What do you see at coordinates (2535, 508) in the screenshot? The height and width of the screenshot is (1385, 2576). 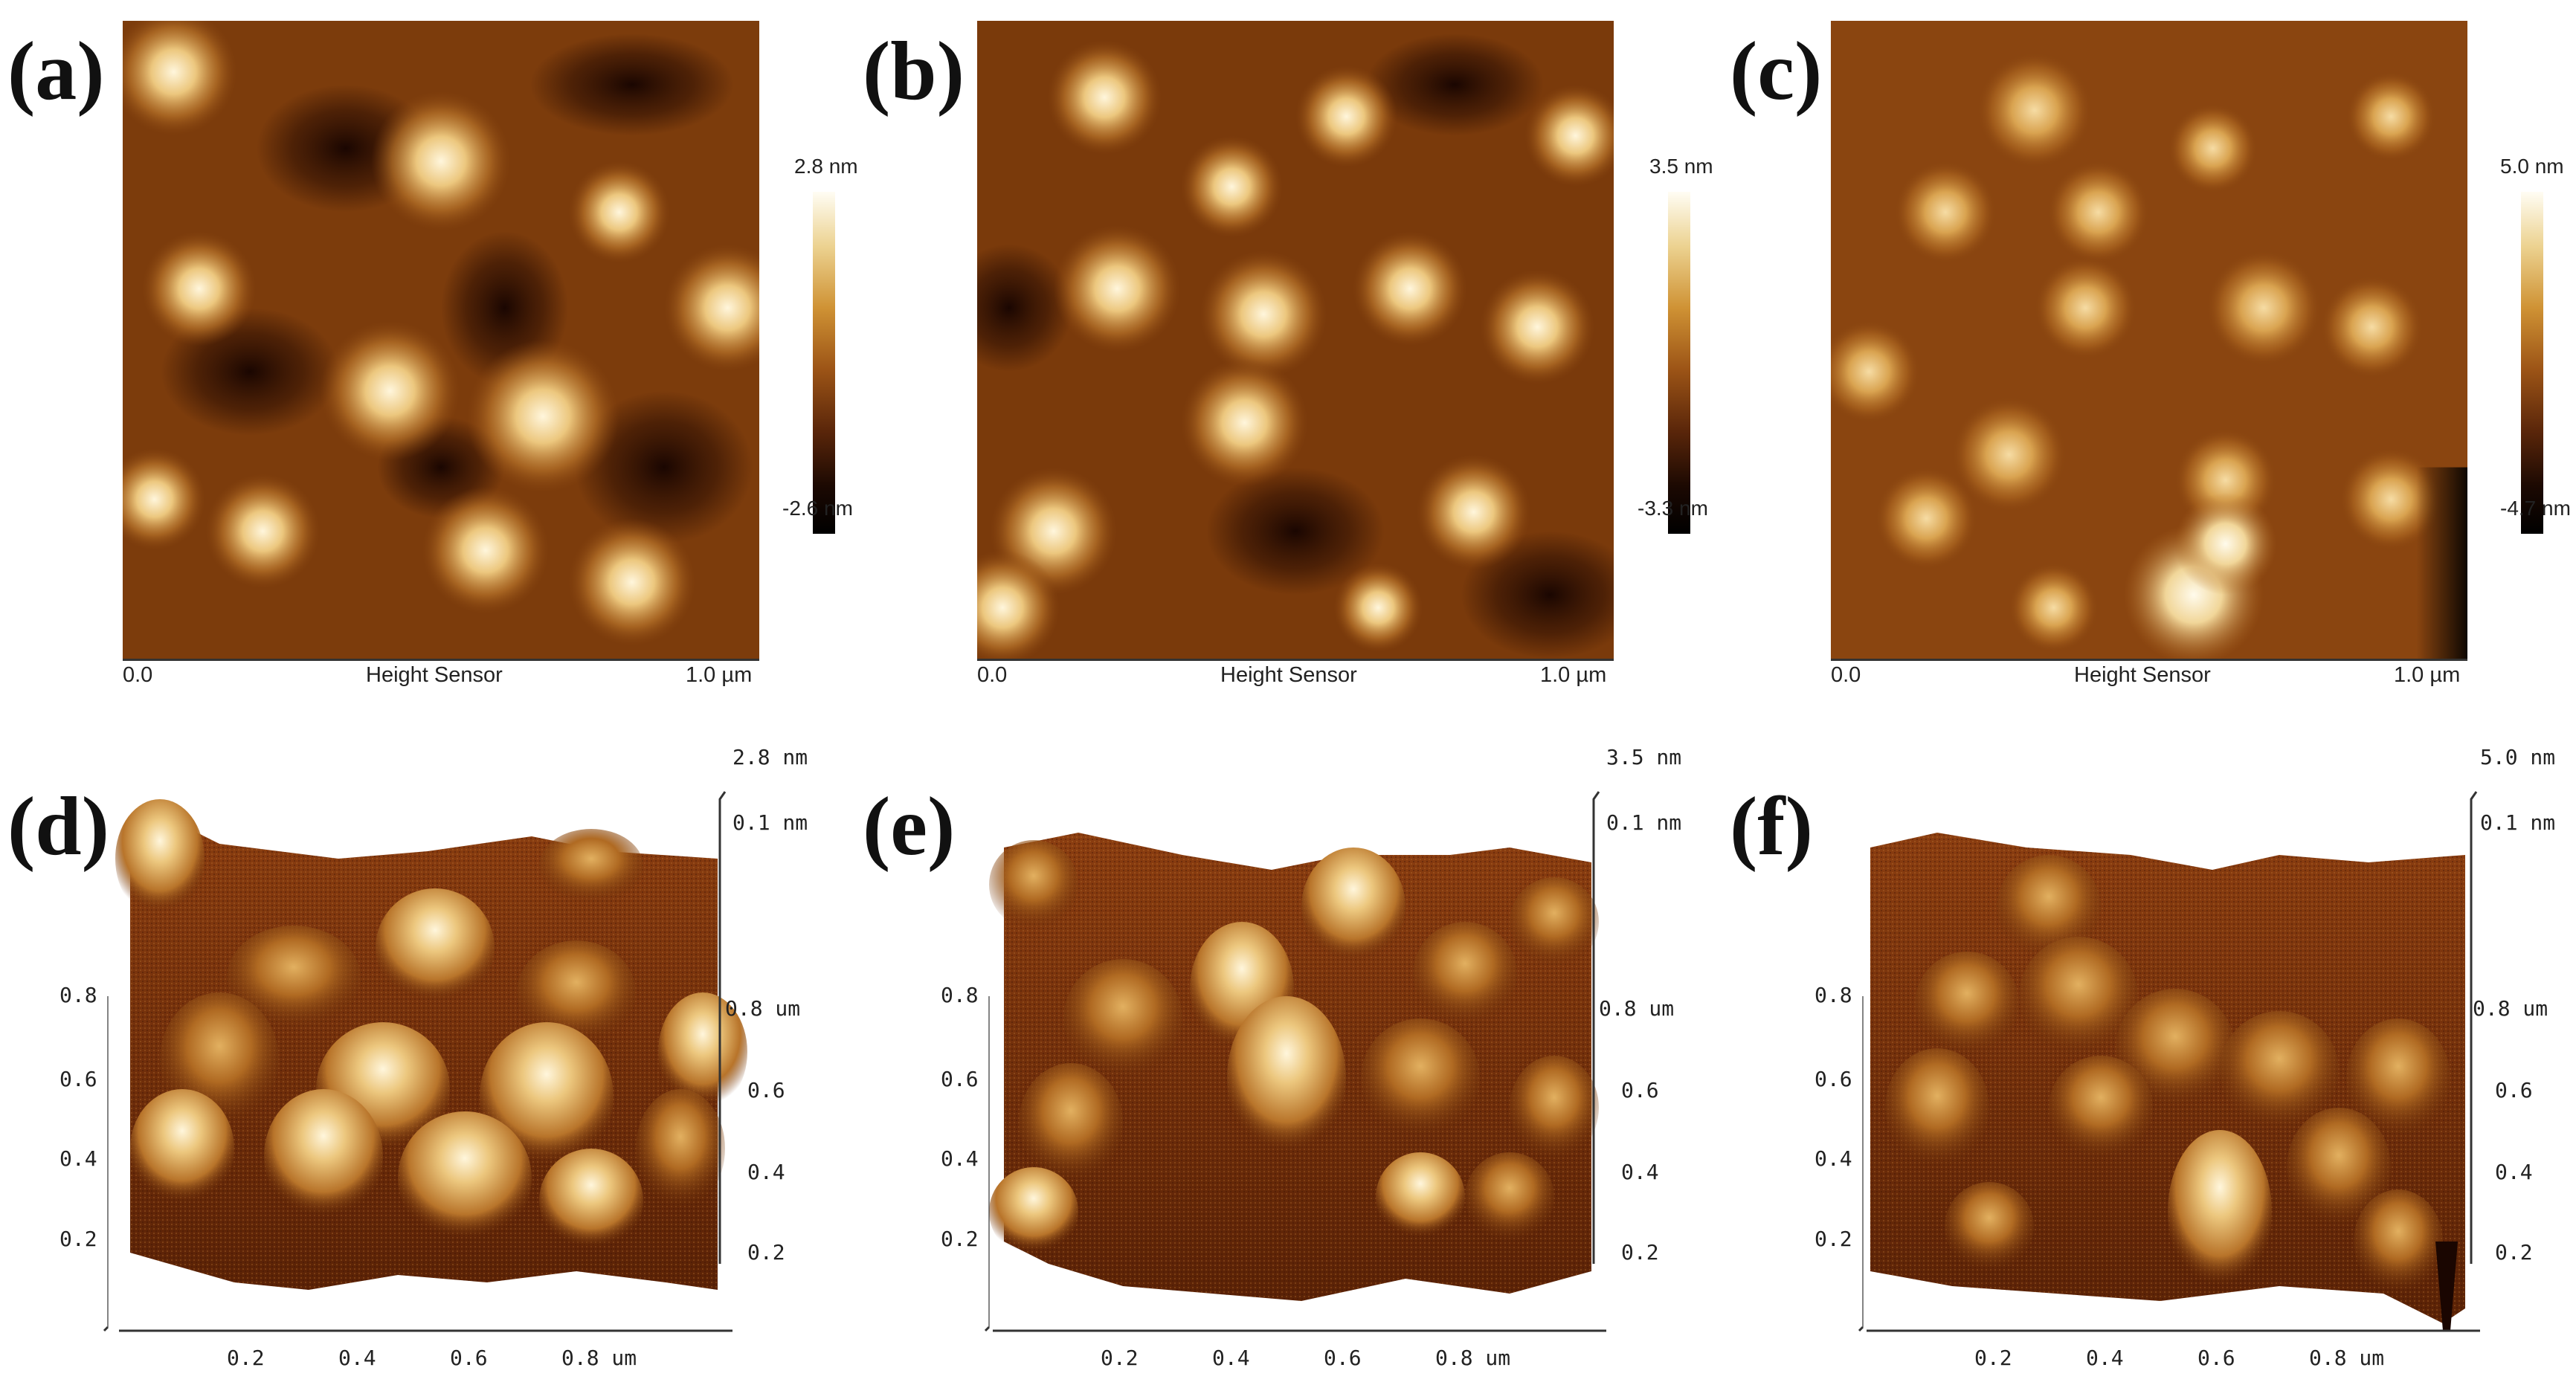 I see `colorbar-min-label: -4.7 nm` at bounding box center [2535, 508].